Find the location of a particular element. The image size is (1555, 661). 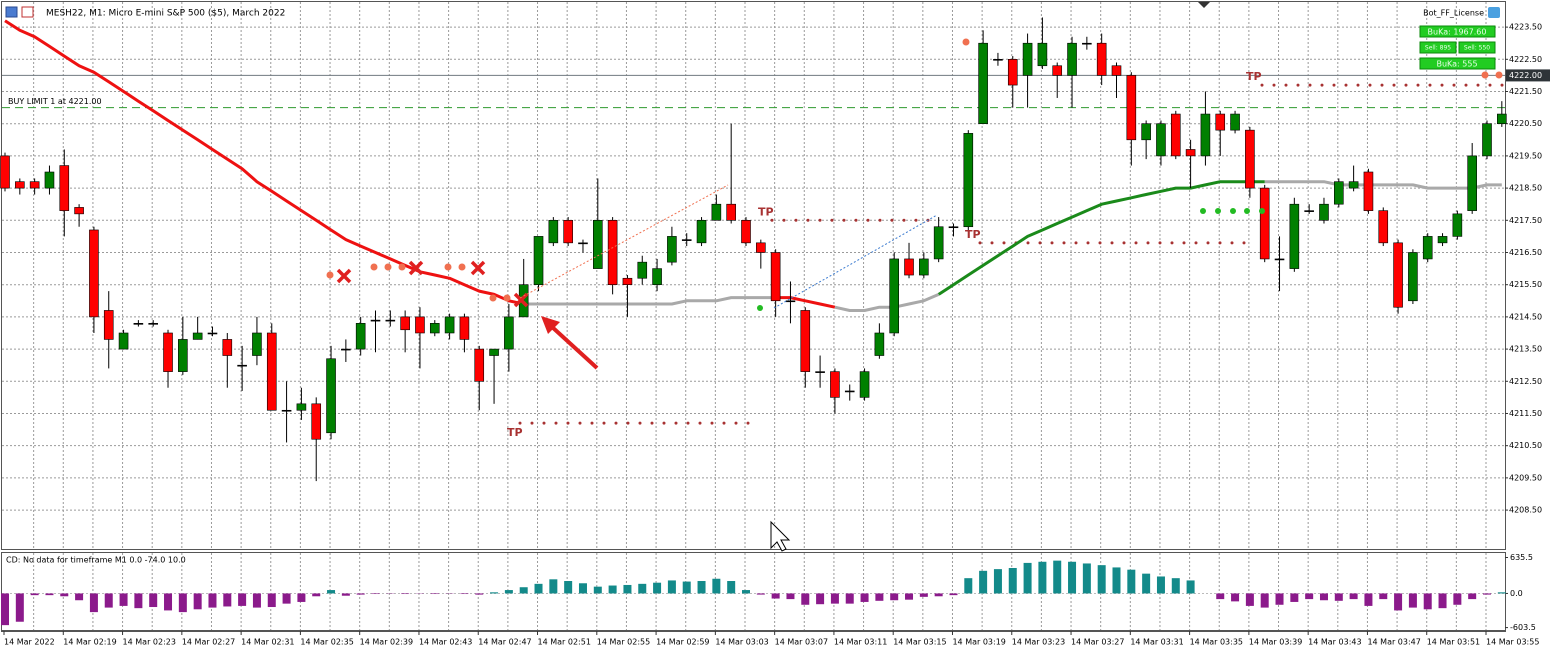

x-tick-label: 14 Mar 03:23 is located at coordinates (1038, 642).